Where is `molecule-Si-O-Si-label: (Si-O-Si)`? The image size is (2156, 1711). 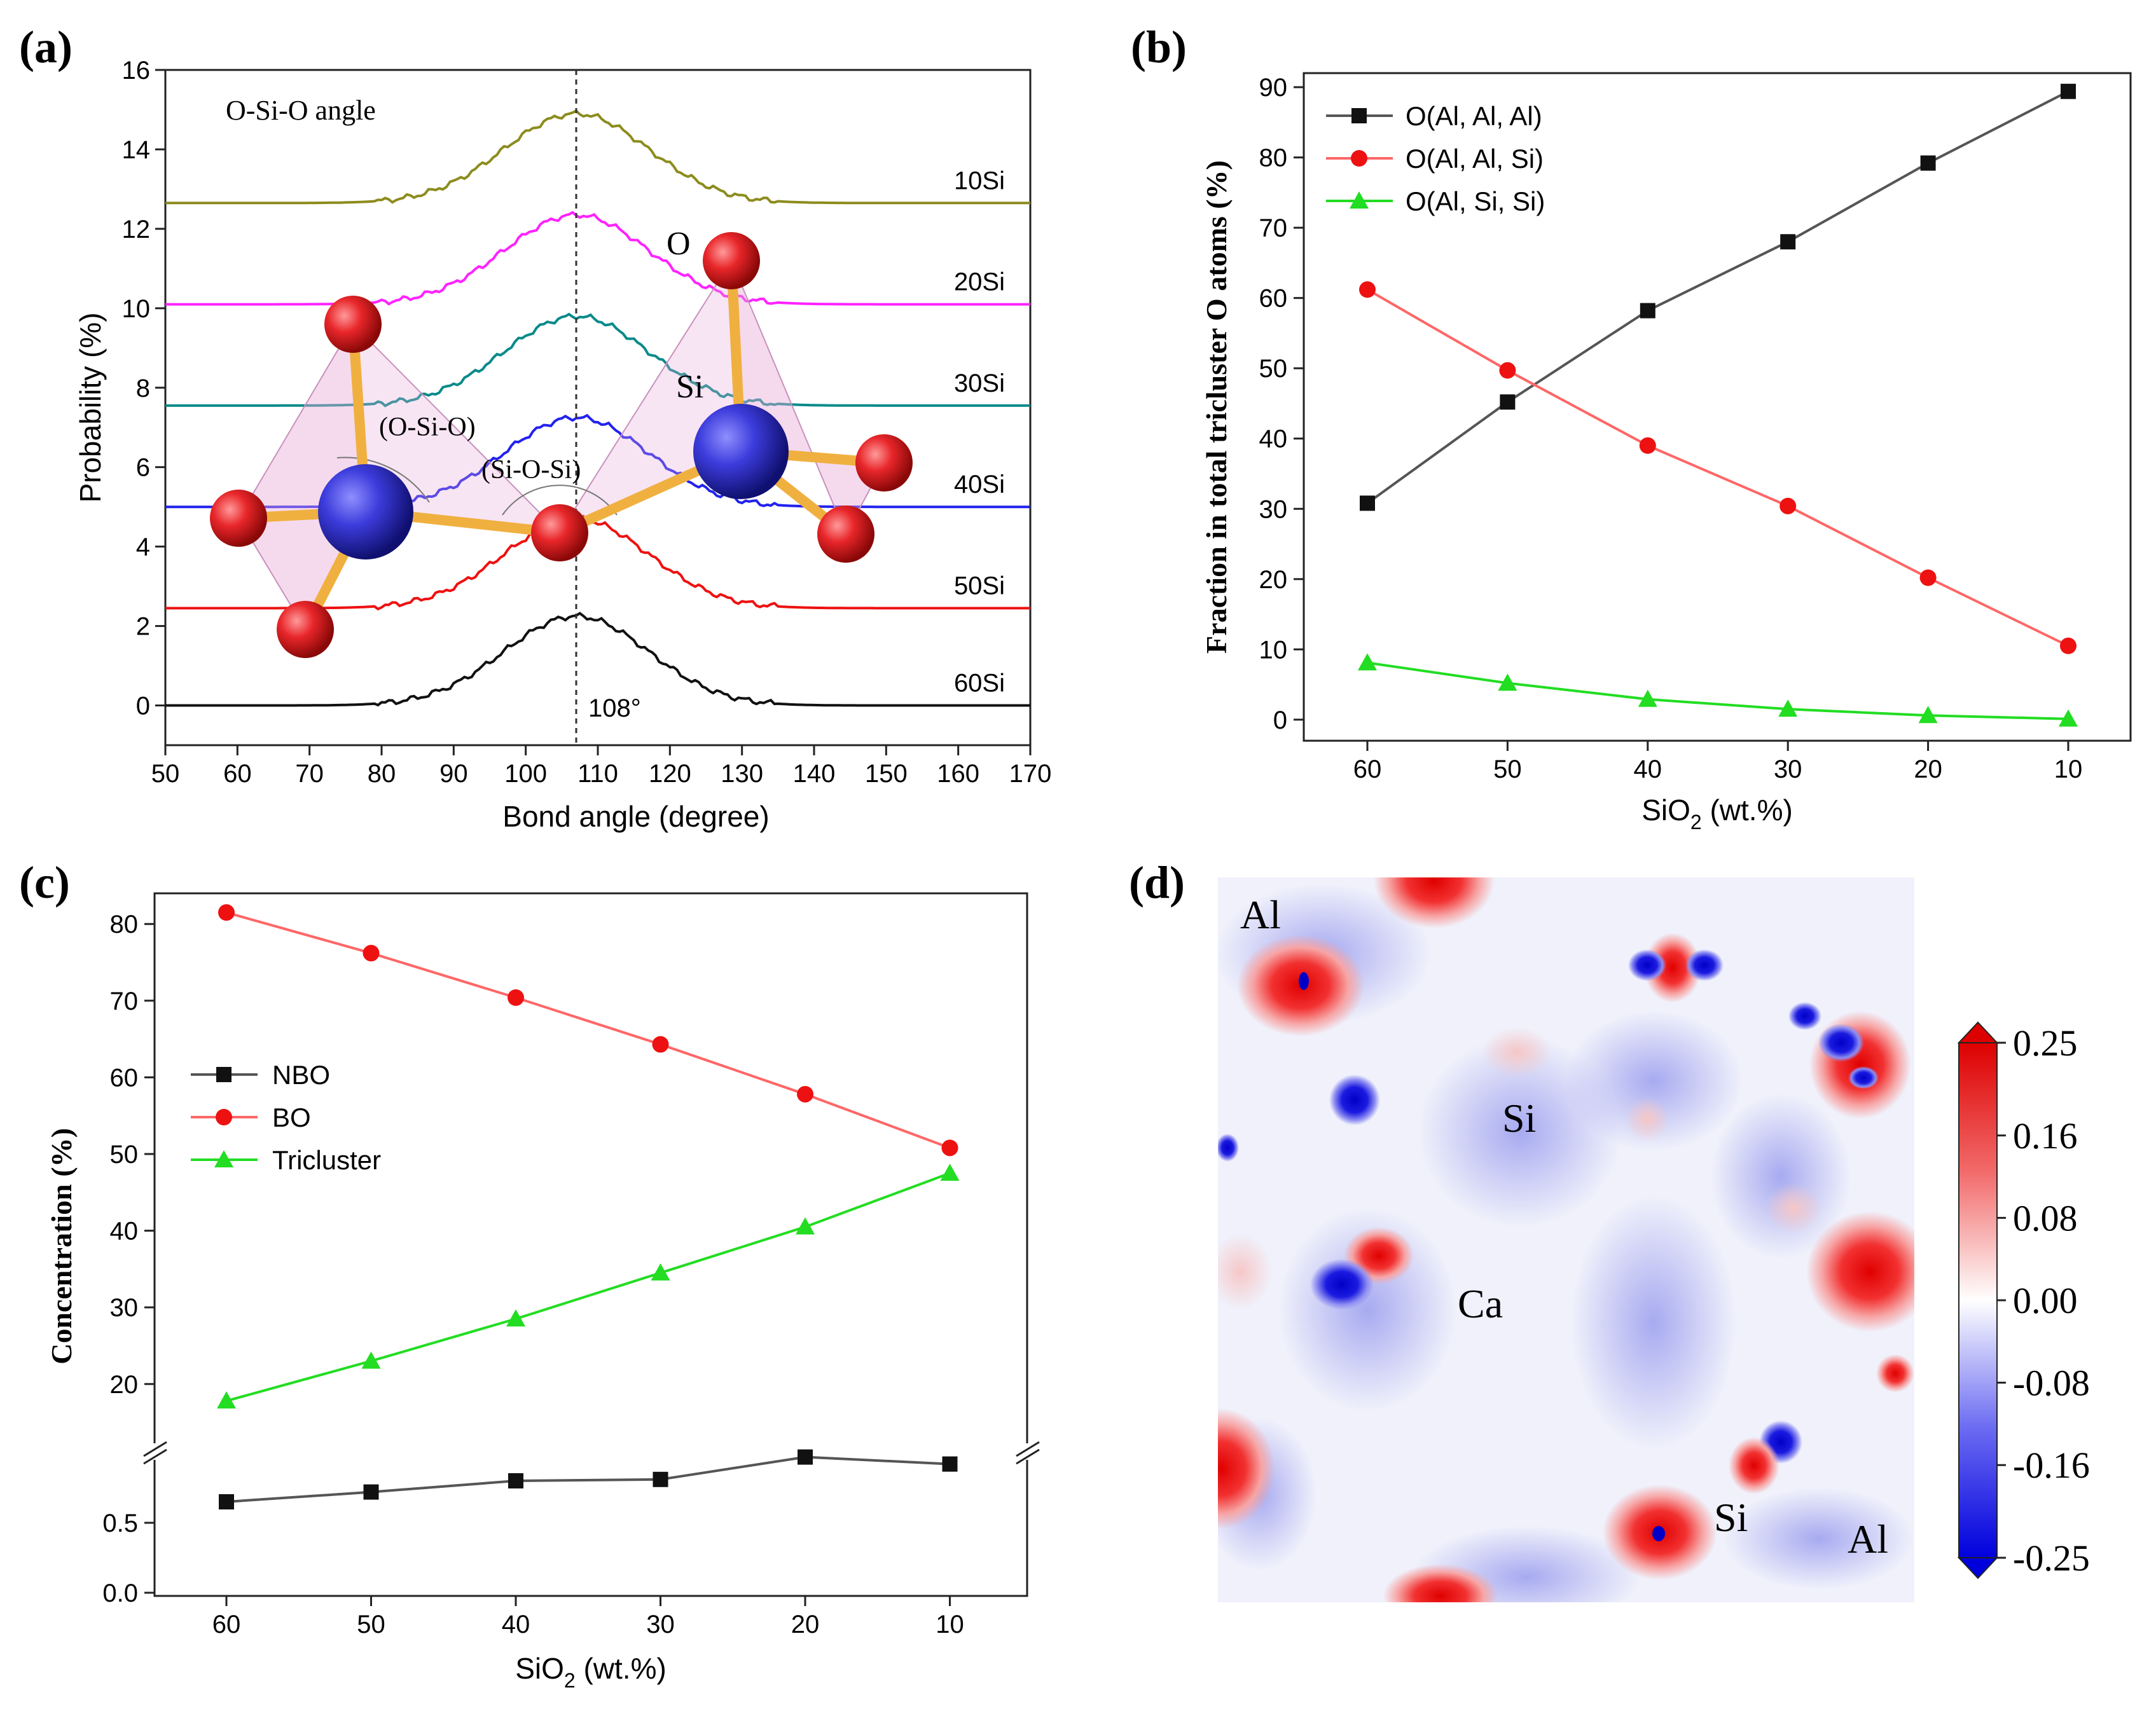 molecule-Si-O-Si-label: (Si-O-Si) is located at coordinates (531, 469).